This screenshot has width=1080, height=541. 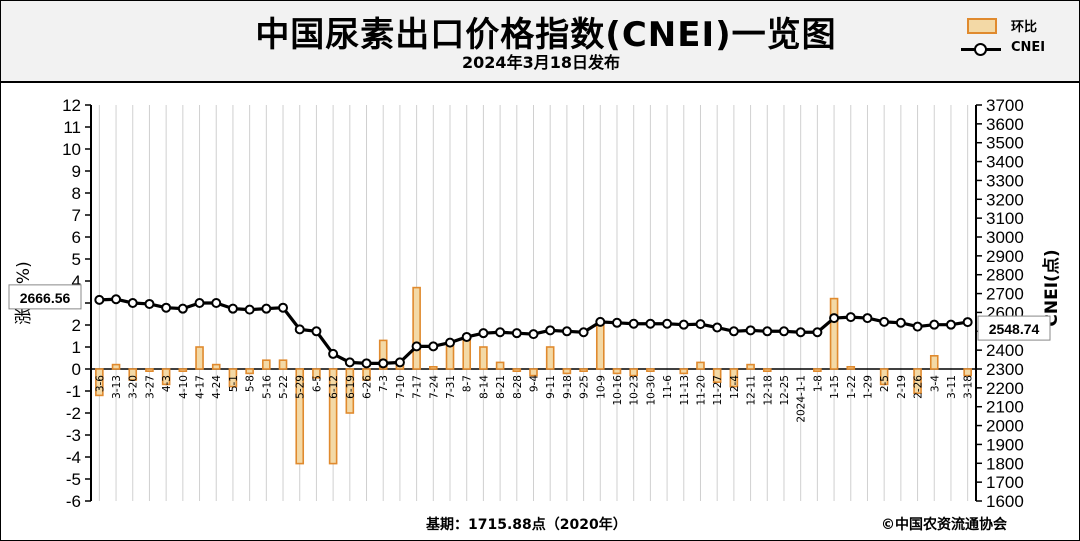 What do you see at coordinates (184, 387) in the screenshot?
I see `x-tick-label: 4-10` at bounding box center [184, 387].